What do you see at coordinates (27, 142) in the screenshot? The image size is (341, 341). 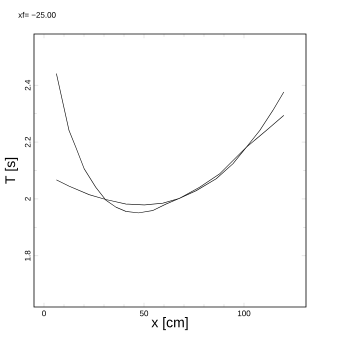 I see `y-tick-label: 2.2` at bounding box center [27, 142].